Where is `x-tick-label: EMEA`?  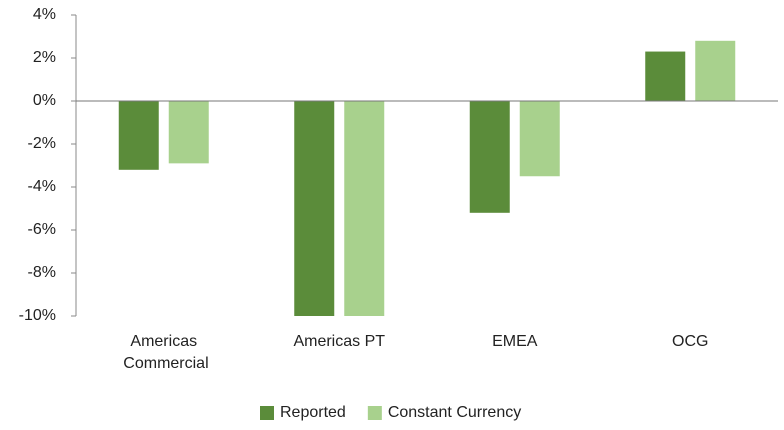 x-tick-label: EMEA is located at coordinates (515, 341).